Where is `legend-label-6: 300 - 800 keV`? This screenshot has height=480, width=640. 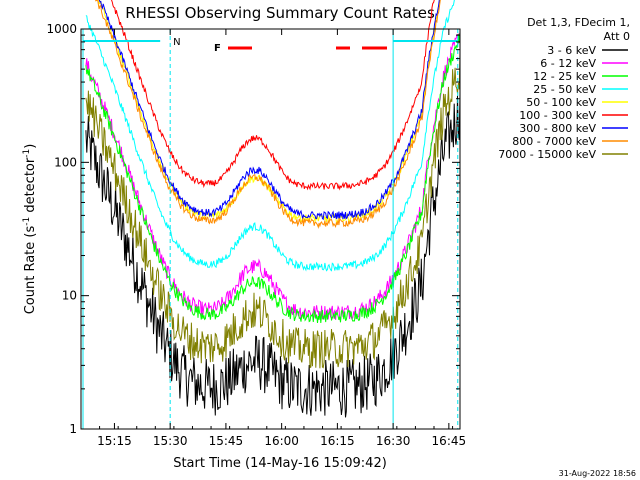
legend-label-6: 300 - 800 keV is located at coordinates (557, 128).